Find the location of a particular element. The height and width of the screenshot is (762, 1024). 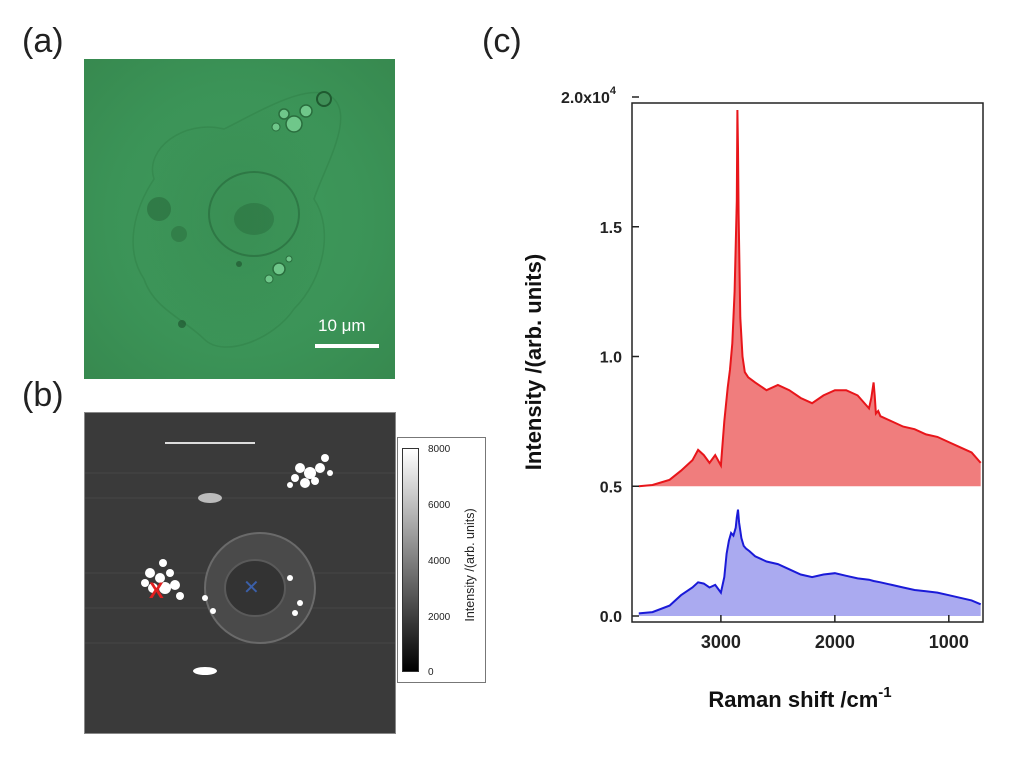

panel-label-c: (c) is located at coordinates (502, 41).